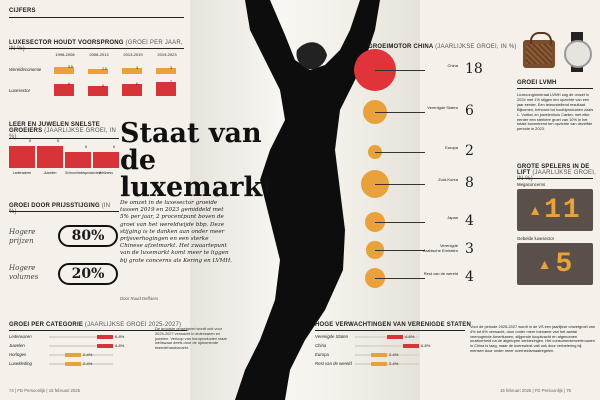  What do you see at coordinates (133, 54) in the screenshot?
I see `period-label: 2013-2019` at bounding box center [133, 54].